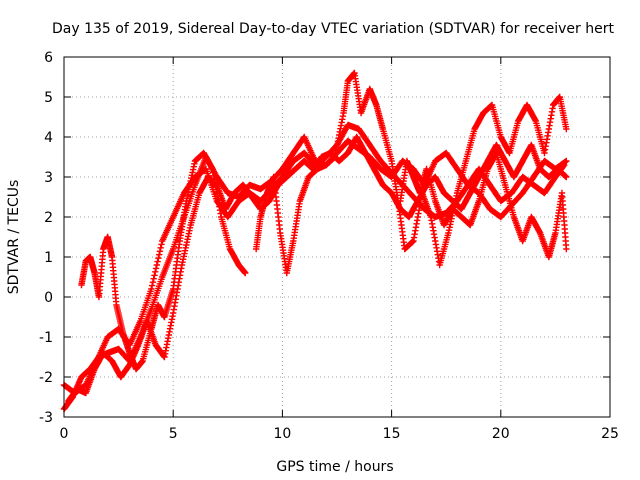 The width and height of the screenshot is (640, 480). What do you see at coordinates (392, 434) in the screenshot?
I see `x-tick-label: 15` at bounding box center [392, 434].